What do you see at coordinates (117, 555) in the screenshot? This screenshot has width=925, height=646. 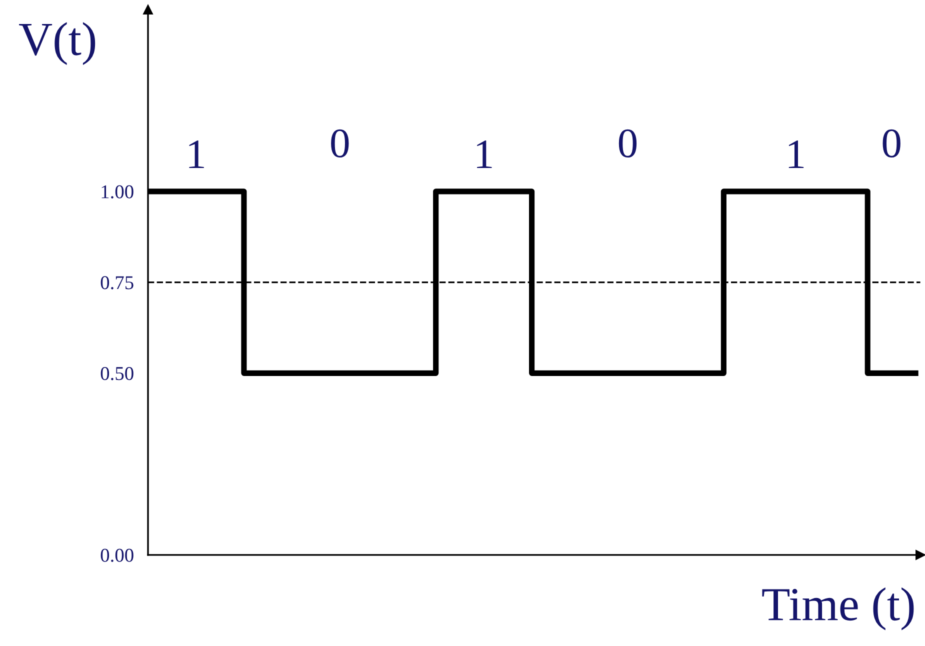 I see `y-tick-label: 0.00` at bounding box center [117, 555].